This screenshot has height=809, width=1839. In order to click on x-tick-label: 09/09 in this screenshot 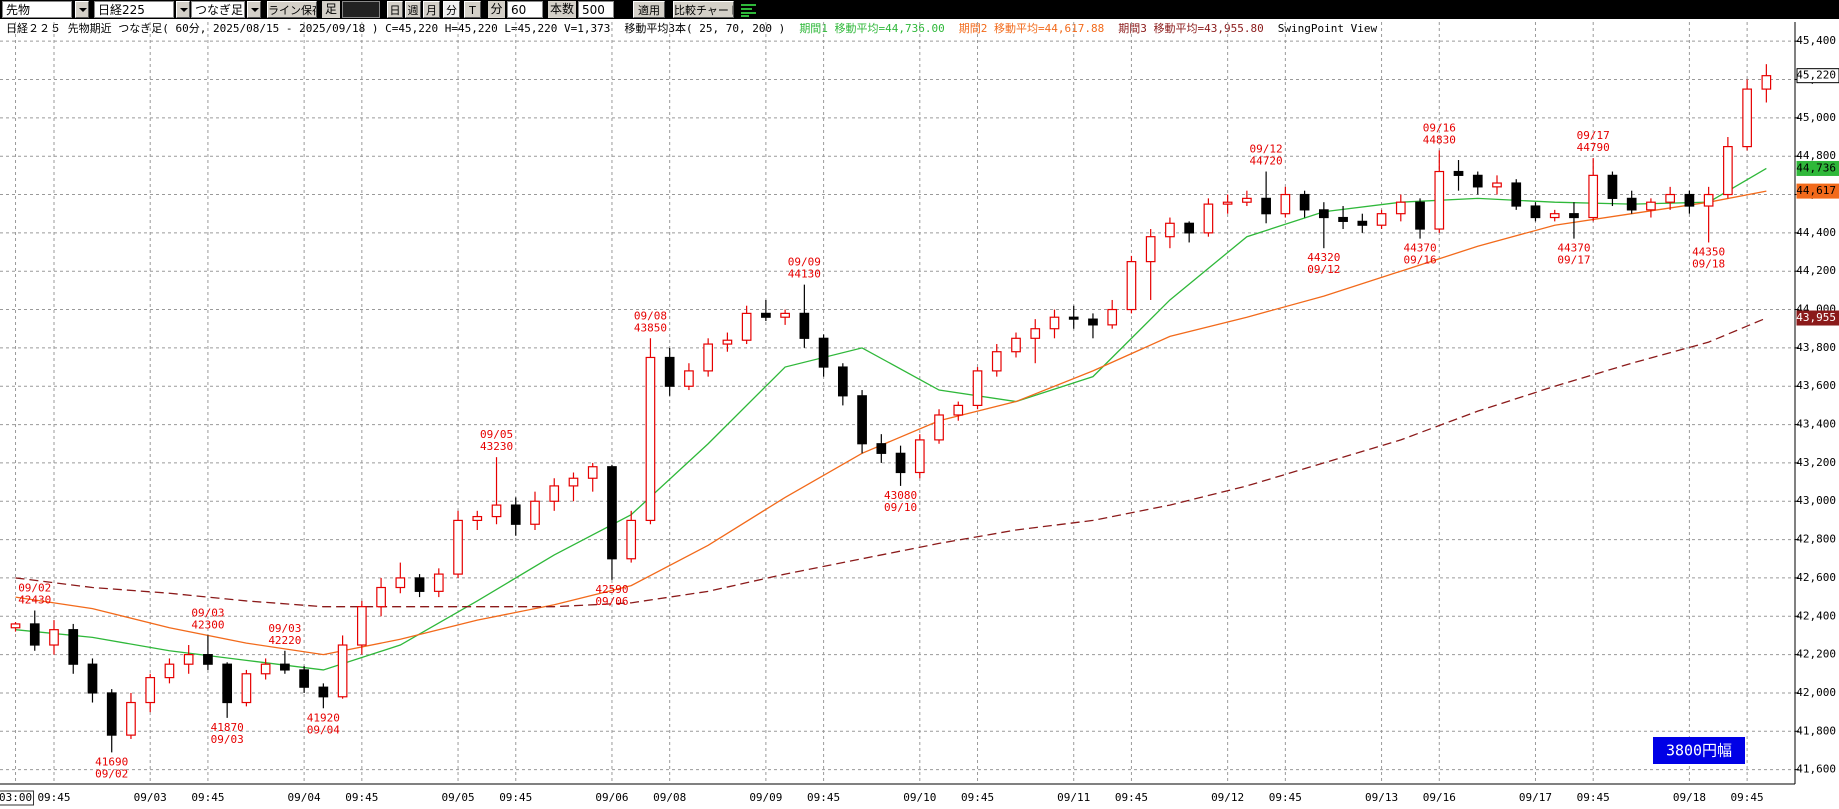, I will do `click(765, 797)`.